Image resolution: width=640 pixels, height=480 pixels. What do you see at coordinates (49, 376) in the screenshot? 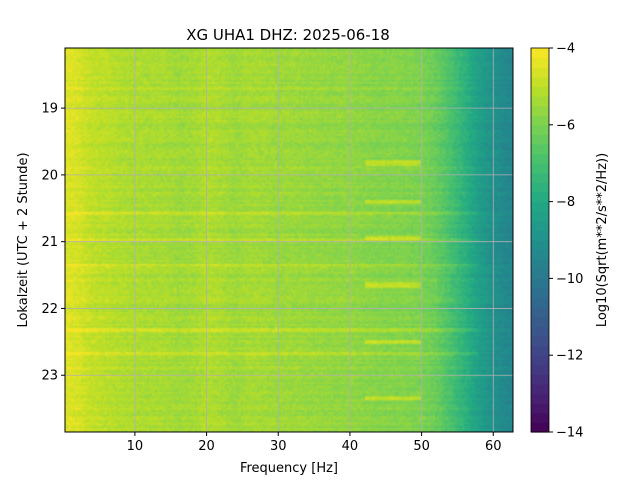
I see `y-tick-label: 23` at bounding box center [49, 376].